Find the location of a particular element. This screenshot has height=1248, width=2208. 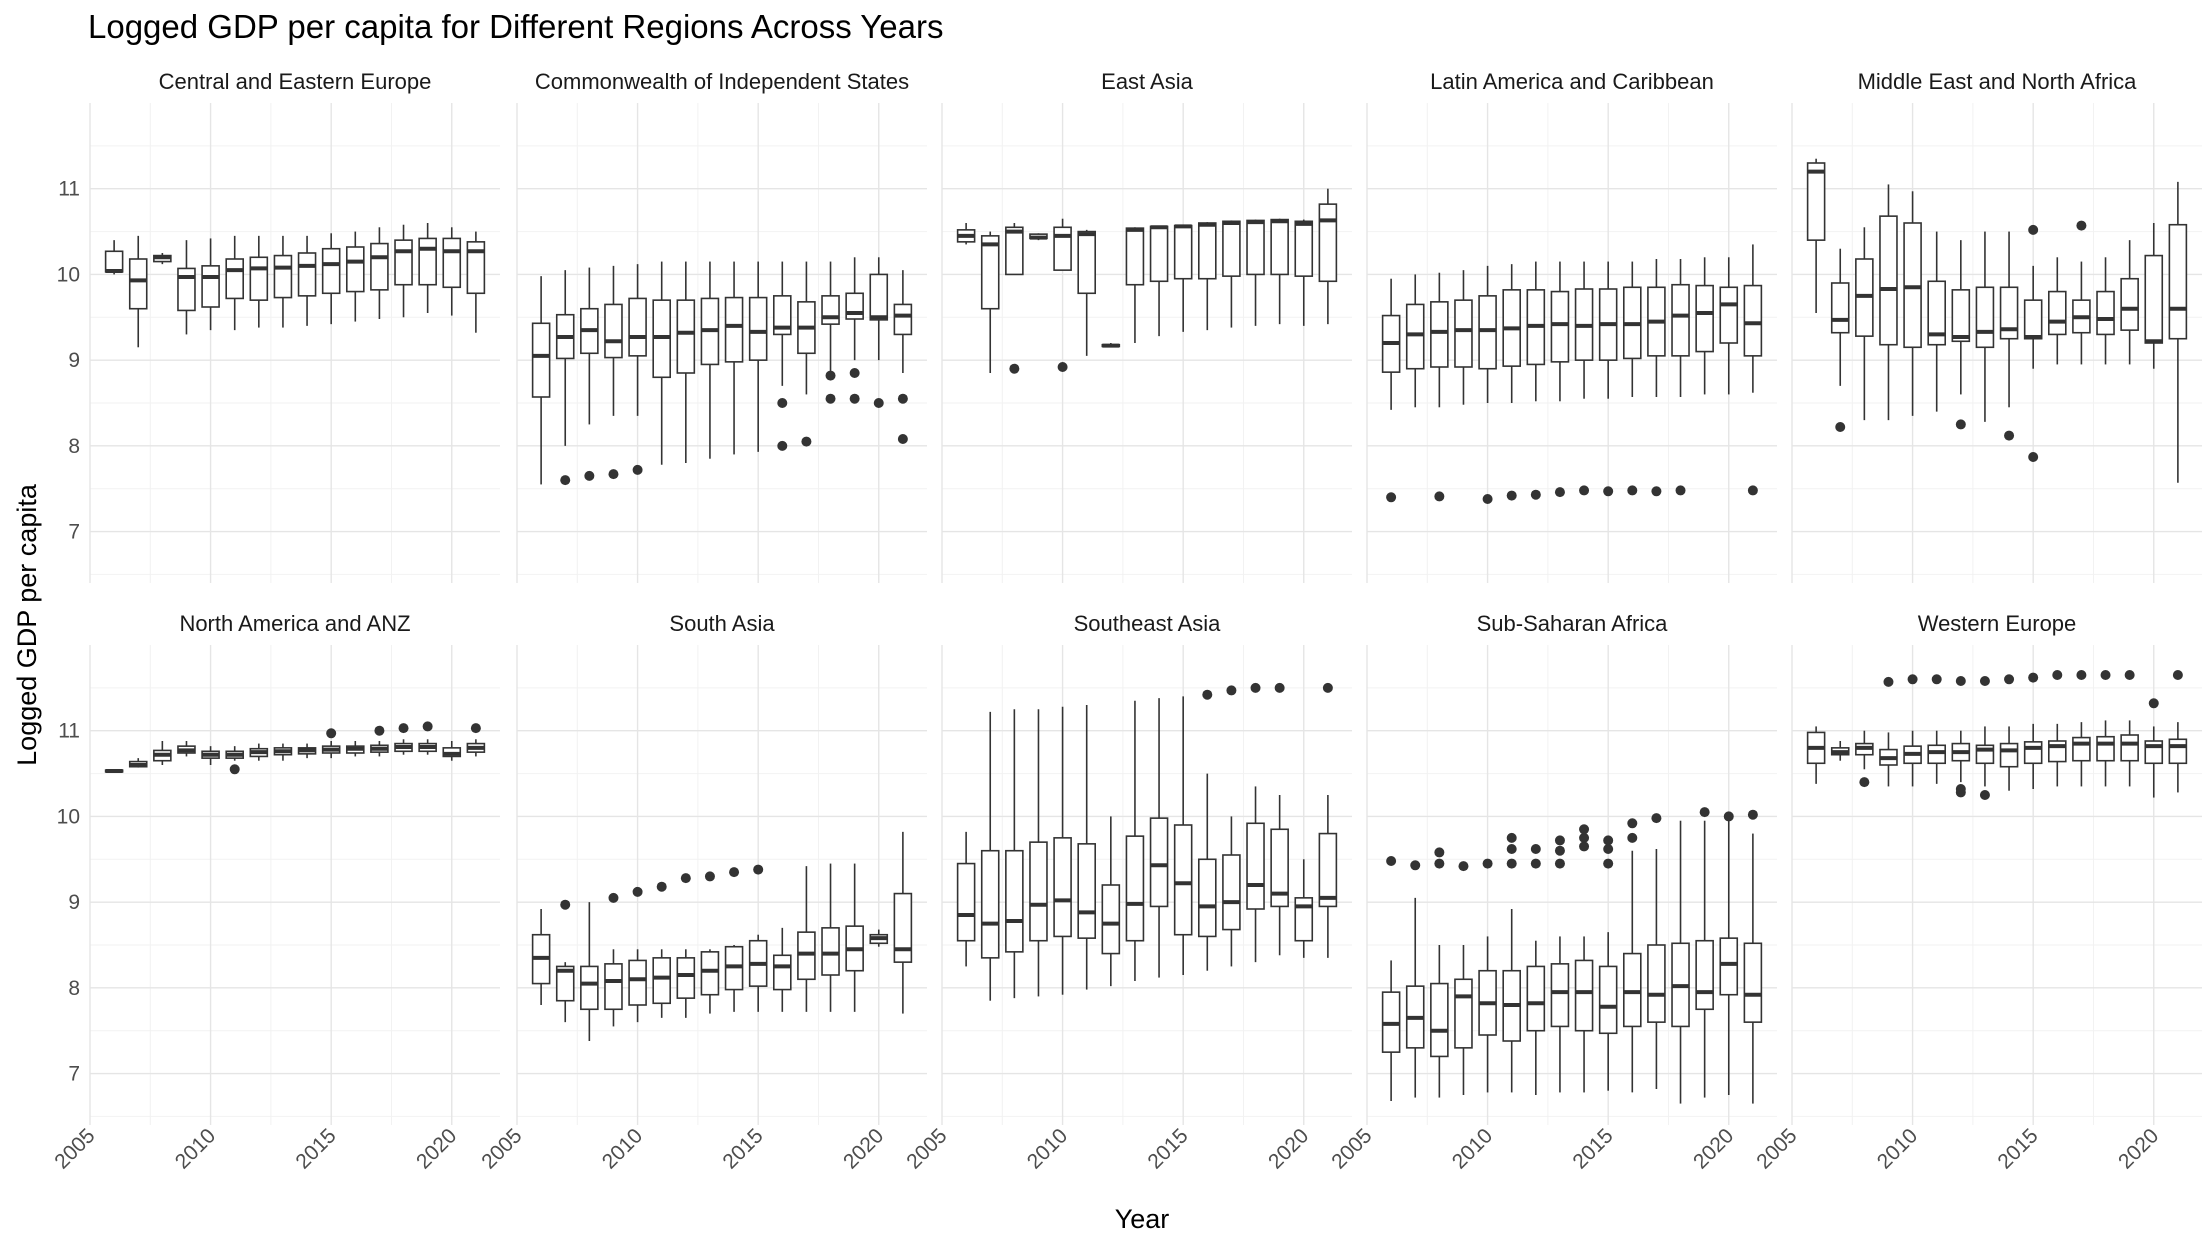

x-axis-title: Year is located at coordinates (1142, 1219).